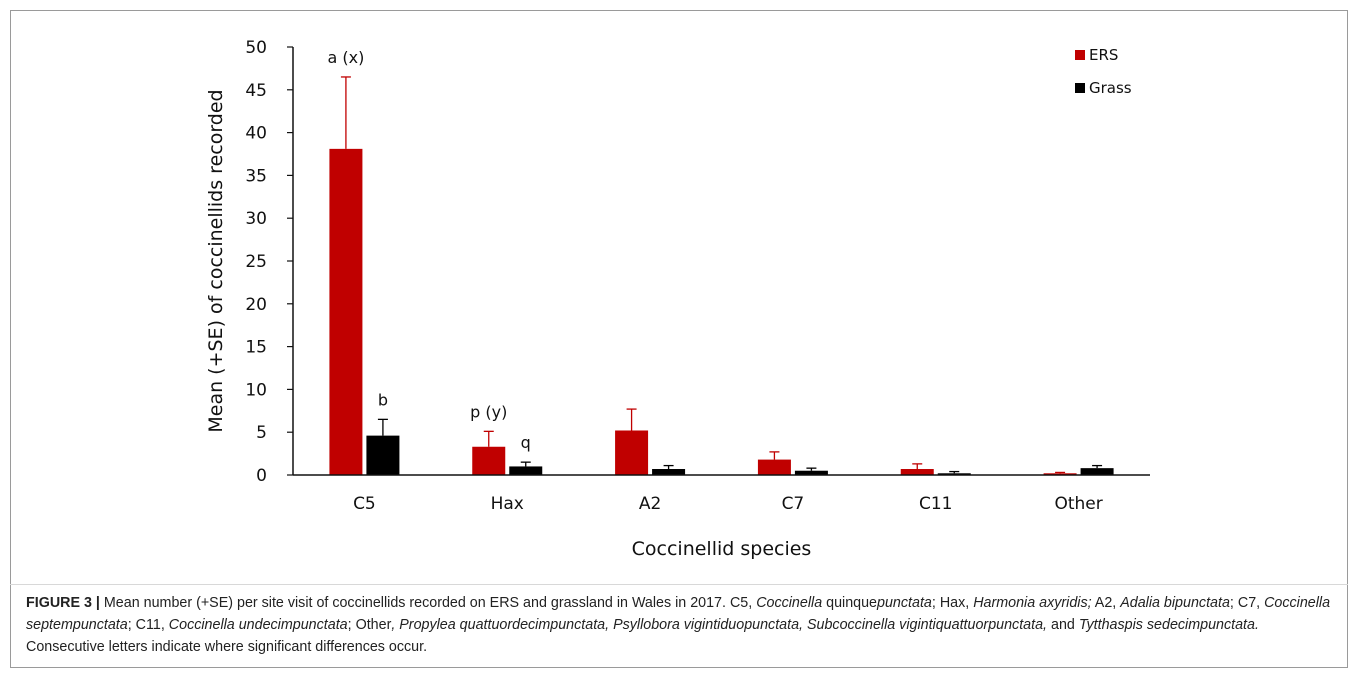 The image size is (1360, 679). What do you see at coordinates (148, 625) in the screenshot?
I see `caption-segment: ; C11,` at bounding box center [148, 625].